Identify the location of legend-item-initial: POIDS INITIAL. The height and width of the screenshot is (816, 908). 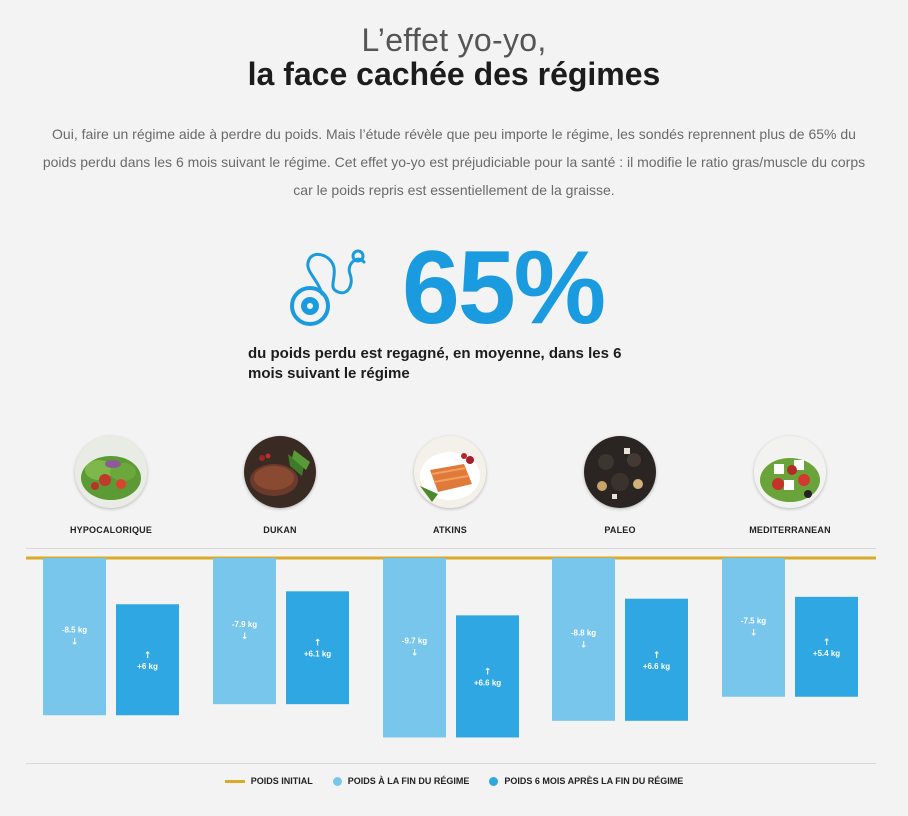
(268, 781).